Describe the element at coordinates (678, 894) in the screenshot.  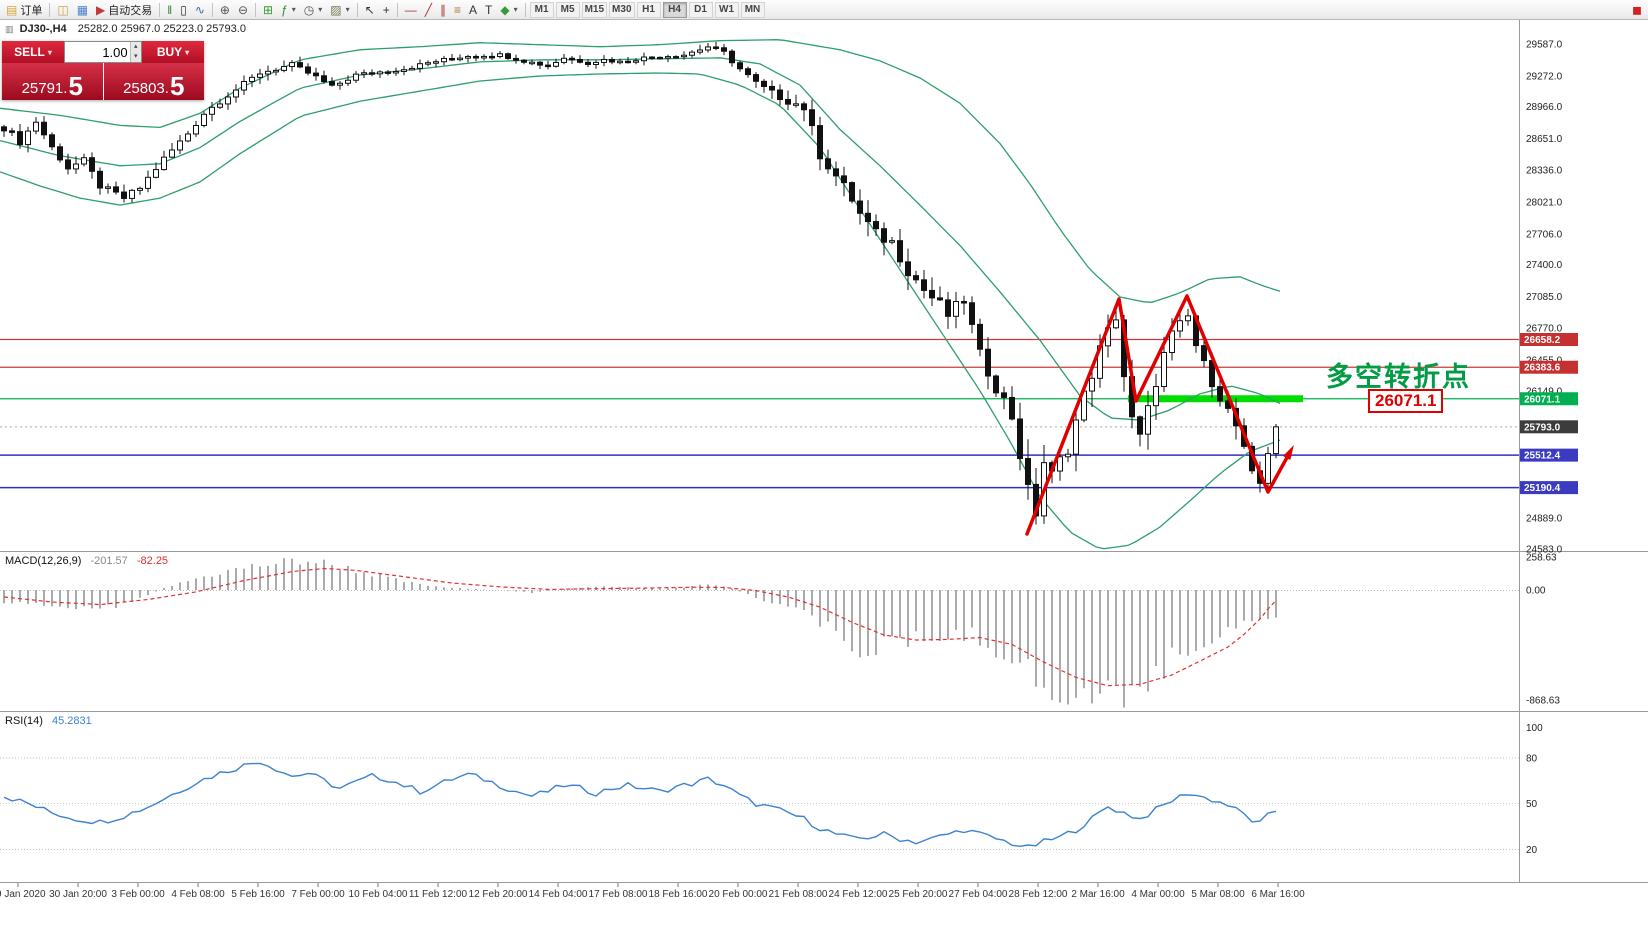
I see `svg-text: 18 Feb 16:00` at that location.